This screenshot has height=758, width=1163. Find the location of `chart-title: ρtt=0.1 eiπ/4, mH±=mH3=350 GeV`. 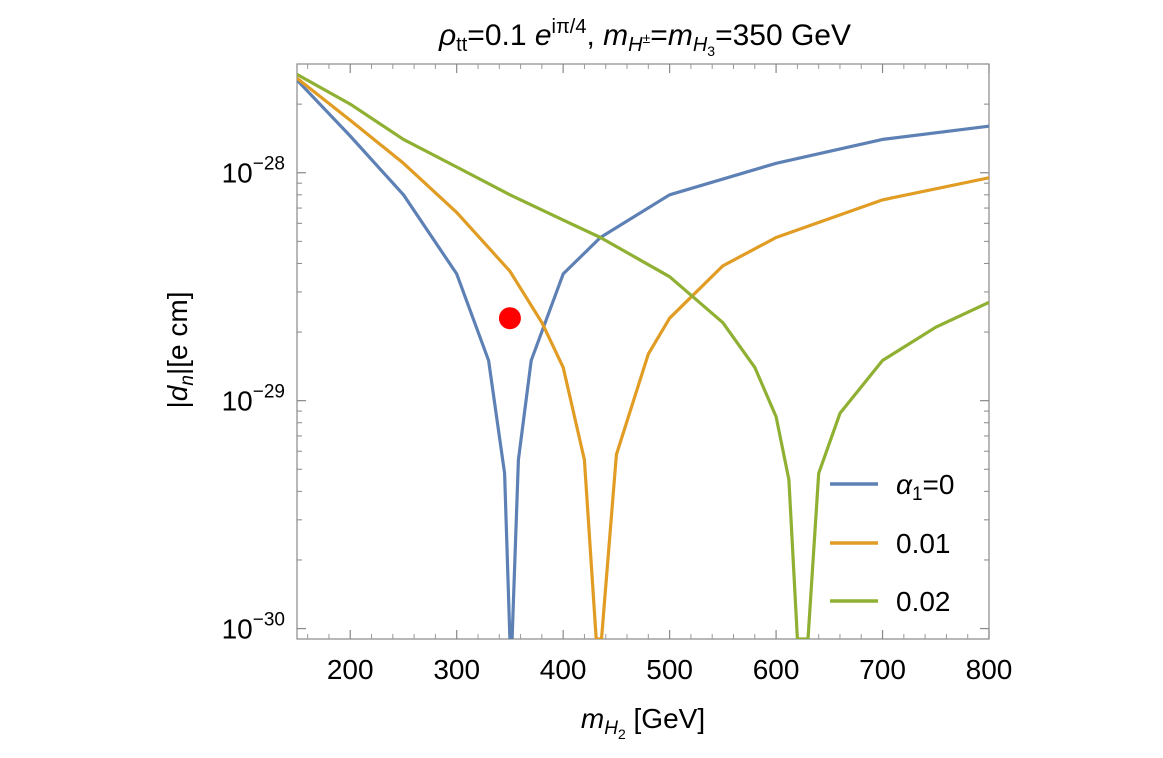

chart-title: ρtt=0.1 eiπ/4, mH±=mH3=350 GeV is located at coordinates (644, 37).